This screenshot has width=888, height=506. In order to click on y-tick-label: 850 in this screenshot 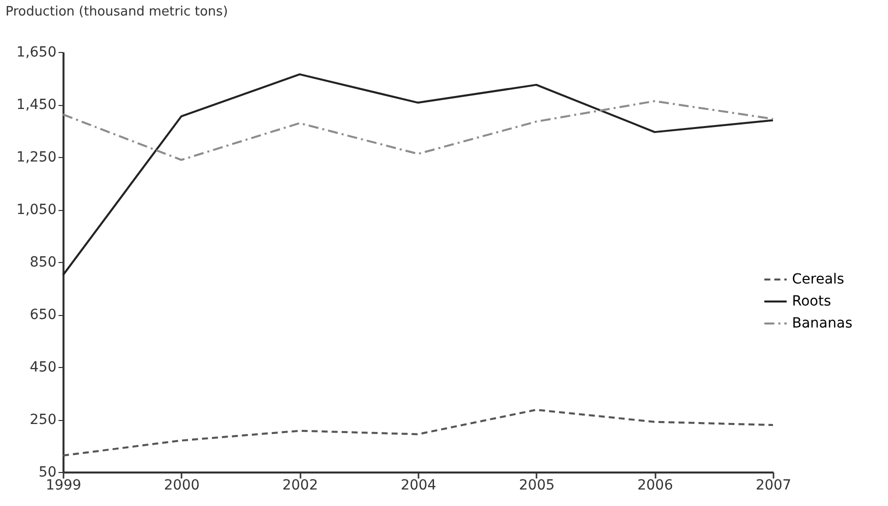, I will do `click(43, 262)`.